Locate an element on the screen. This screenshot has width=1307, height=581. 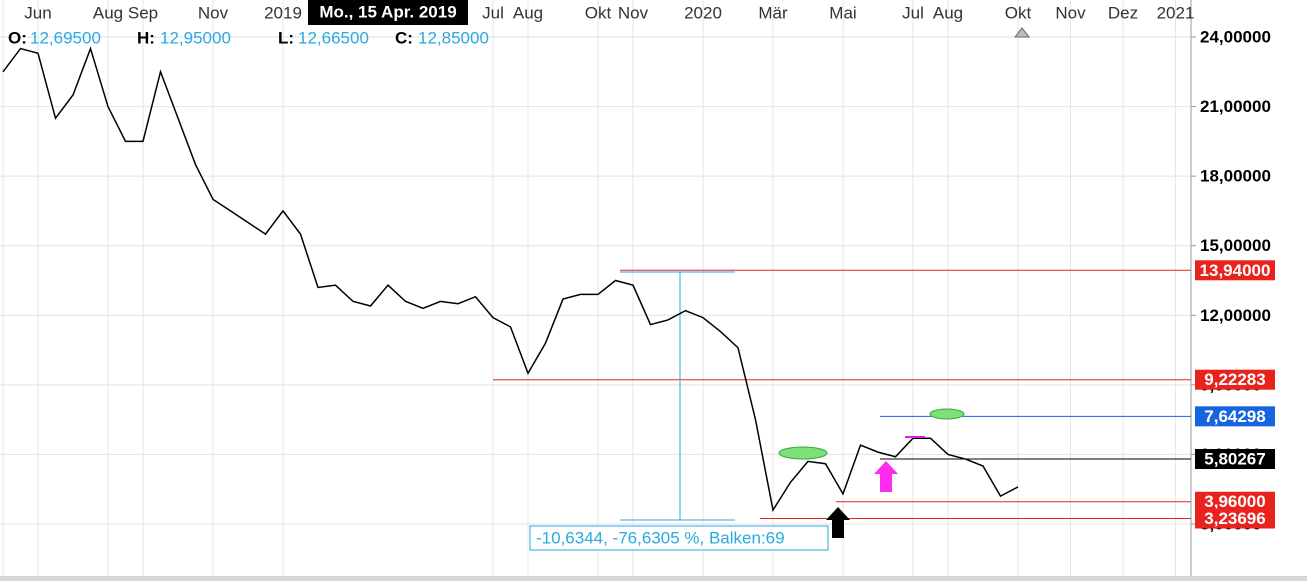
x-tick-label: Sep is located at coordinates (143, 12).